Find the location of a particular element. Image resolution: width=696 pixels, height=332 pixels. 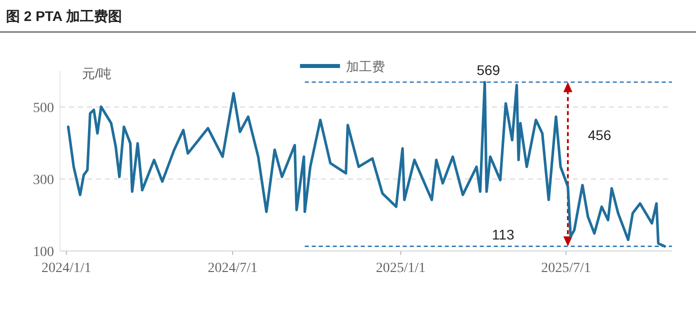

x-tick-label: 2024/7/1 is located at coordinates (233, 268).